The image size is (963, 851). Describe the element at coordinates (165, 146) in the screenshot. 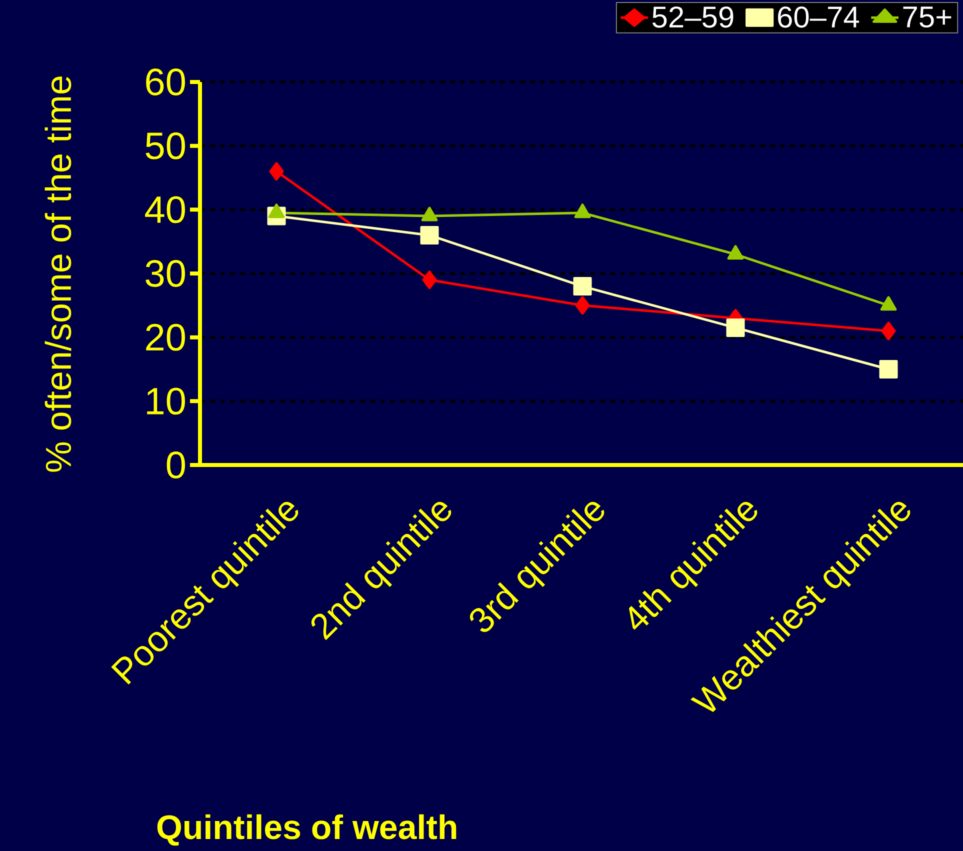

I see `y-tick-label: 50` at that location.